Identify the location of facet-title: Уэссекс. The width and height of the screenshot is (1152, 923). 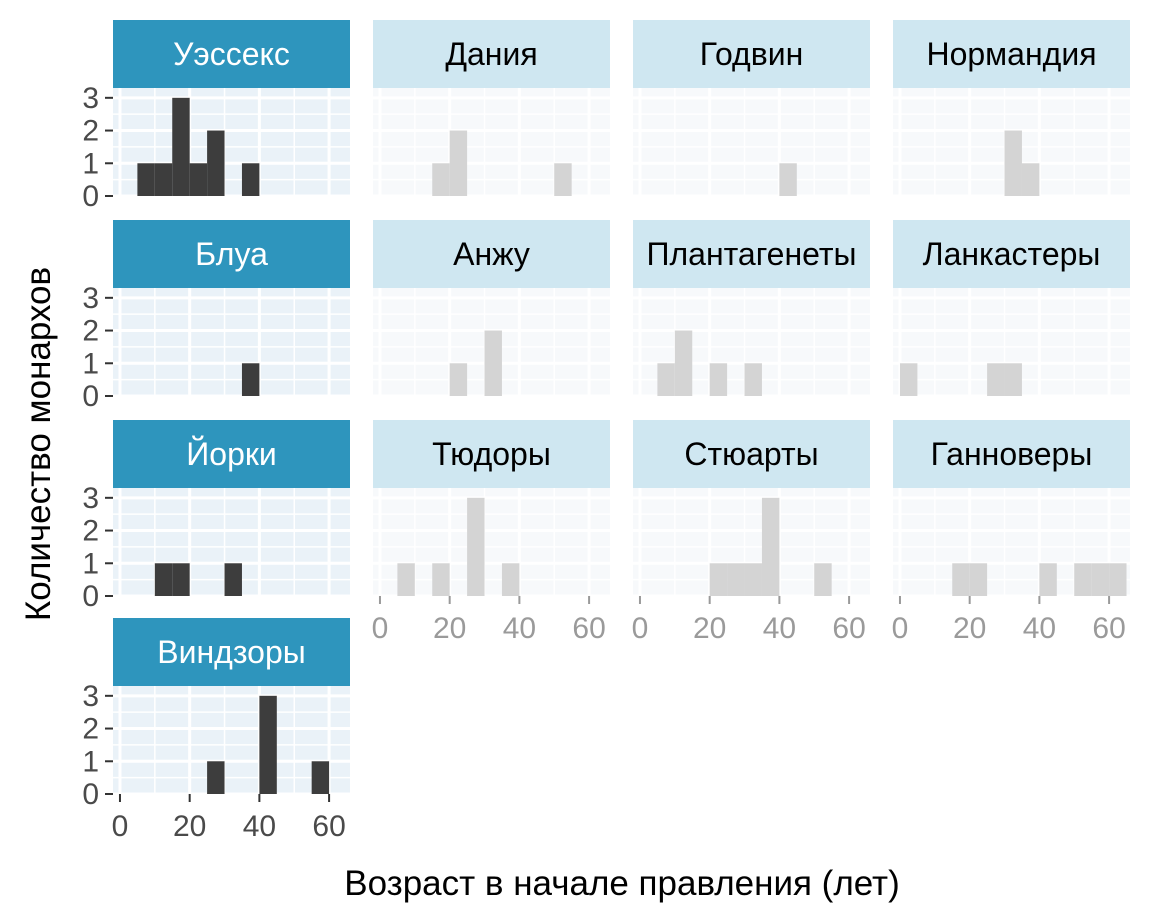
(231, 54).